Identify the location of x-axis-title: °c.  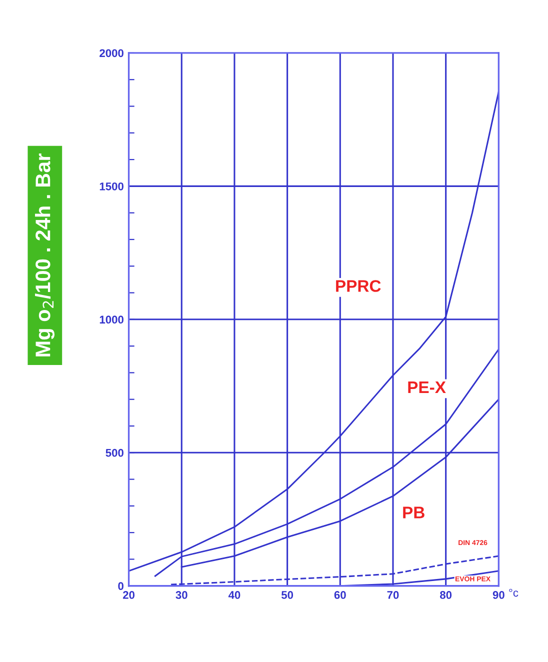
(513, 592).